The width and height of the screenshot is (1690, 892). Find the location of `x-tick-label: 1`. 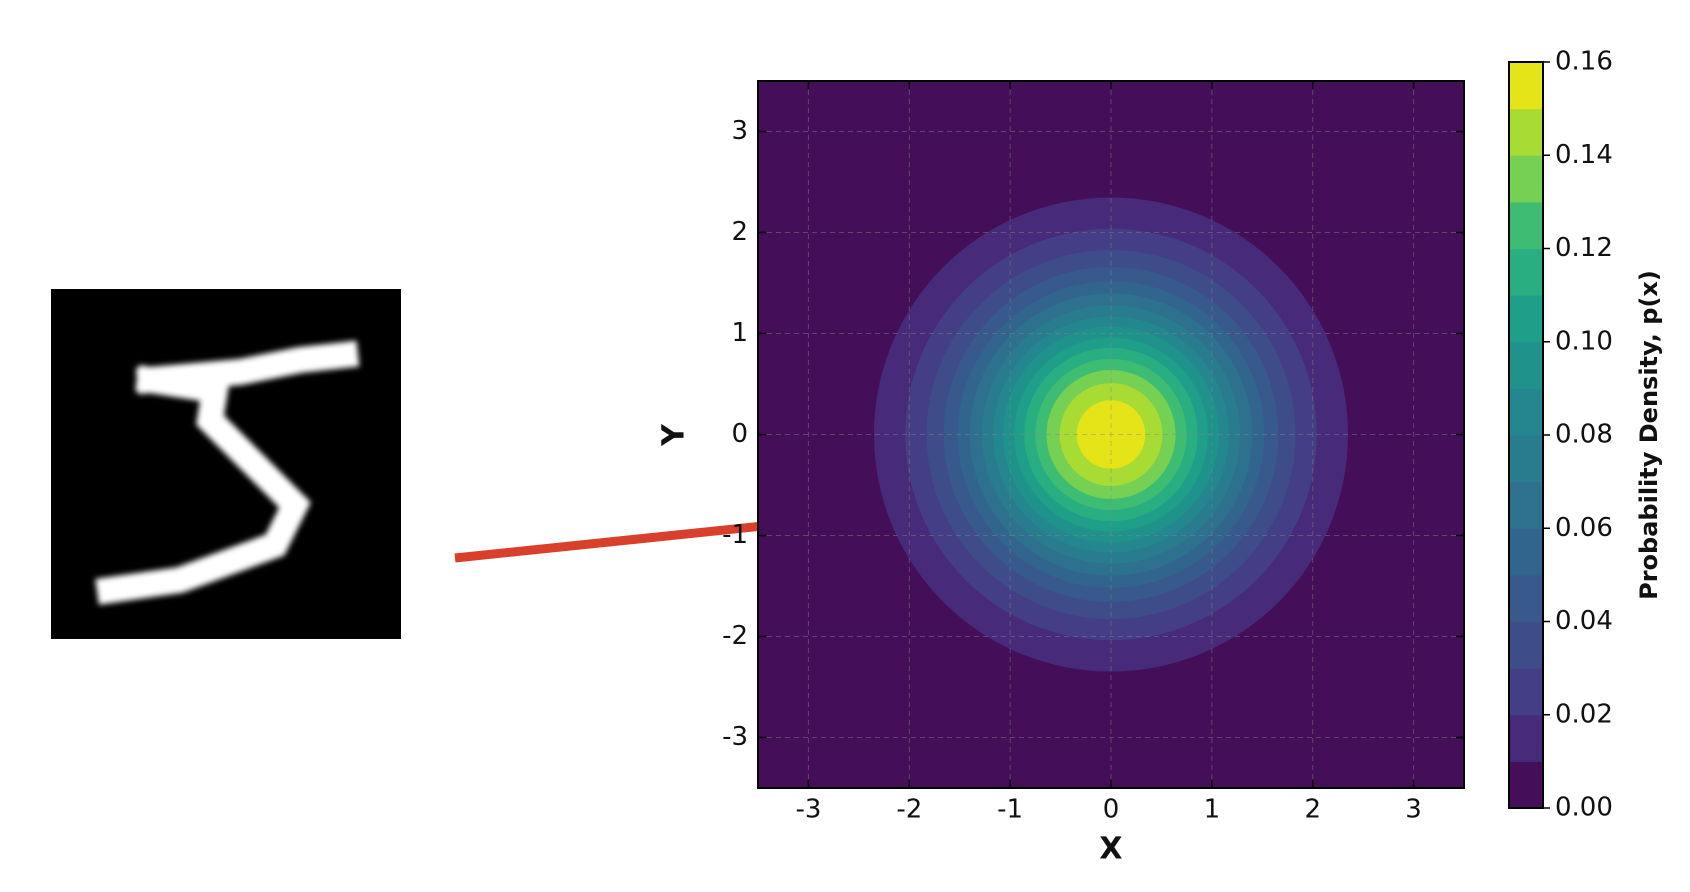

x-tick-label: 1 is located at coordinates (1212, 810).